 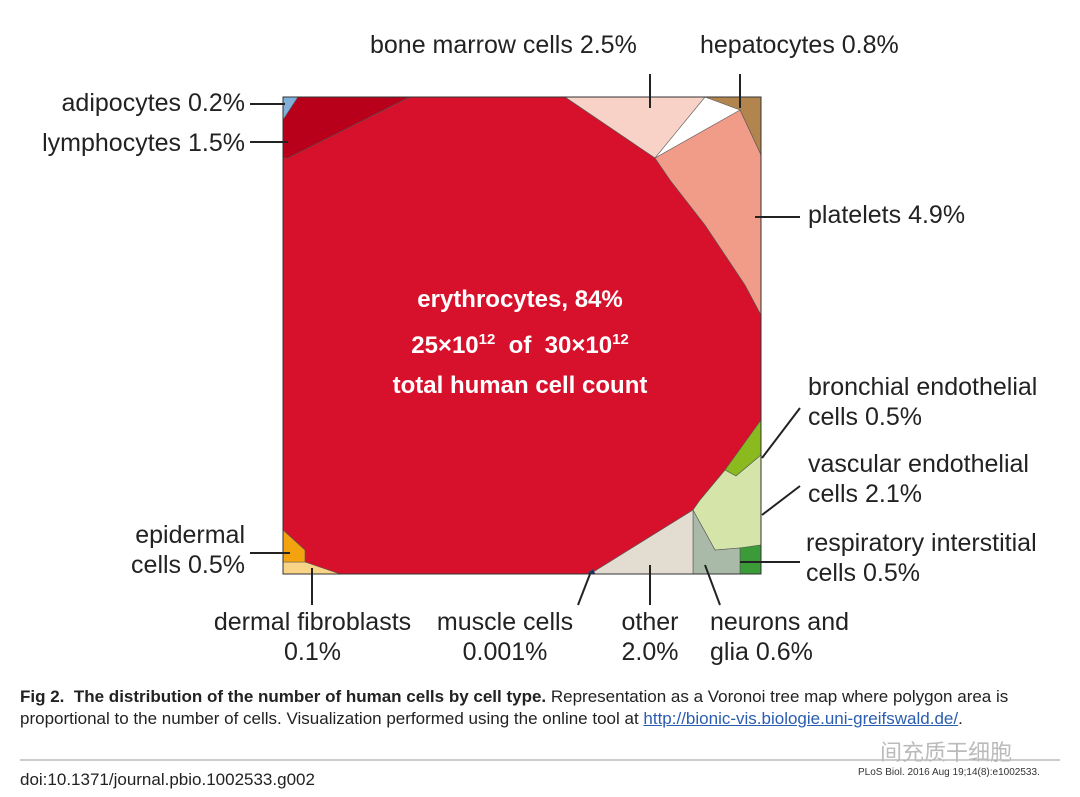 What do you see at coordinates (121, 103) in the screenshot?
I see `category-label: adipocytes` at bounding box center [121, 103].